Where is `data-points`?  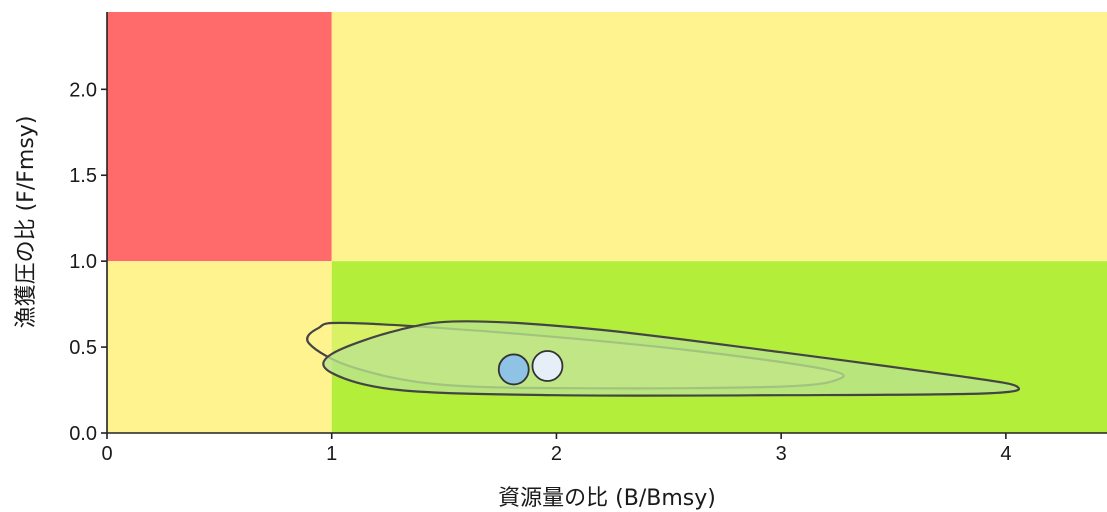
data-points is located at coordinates (530, 368).